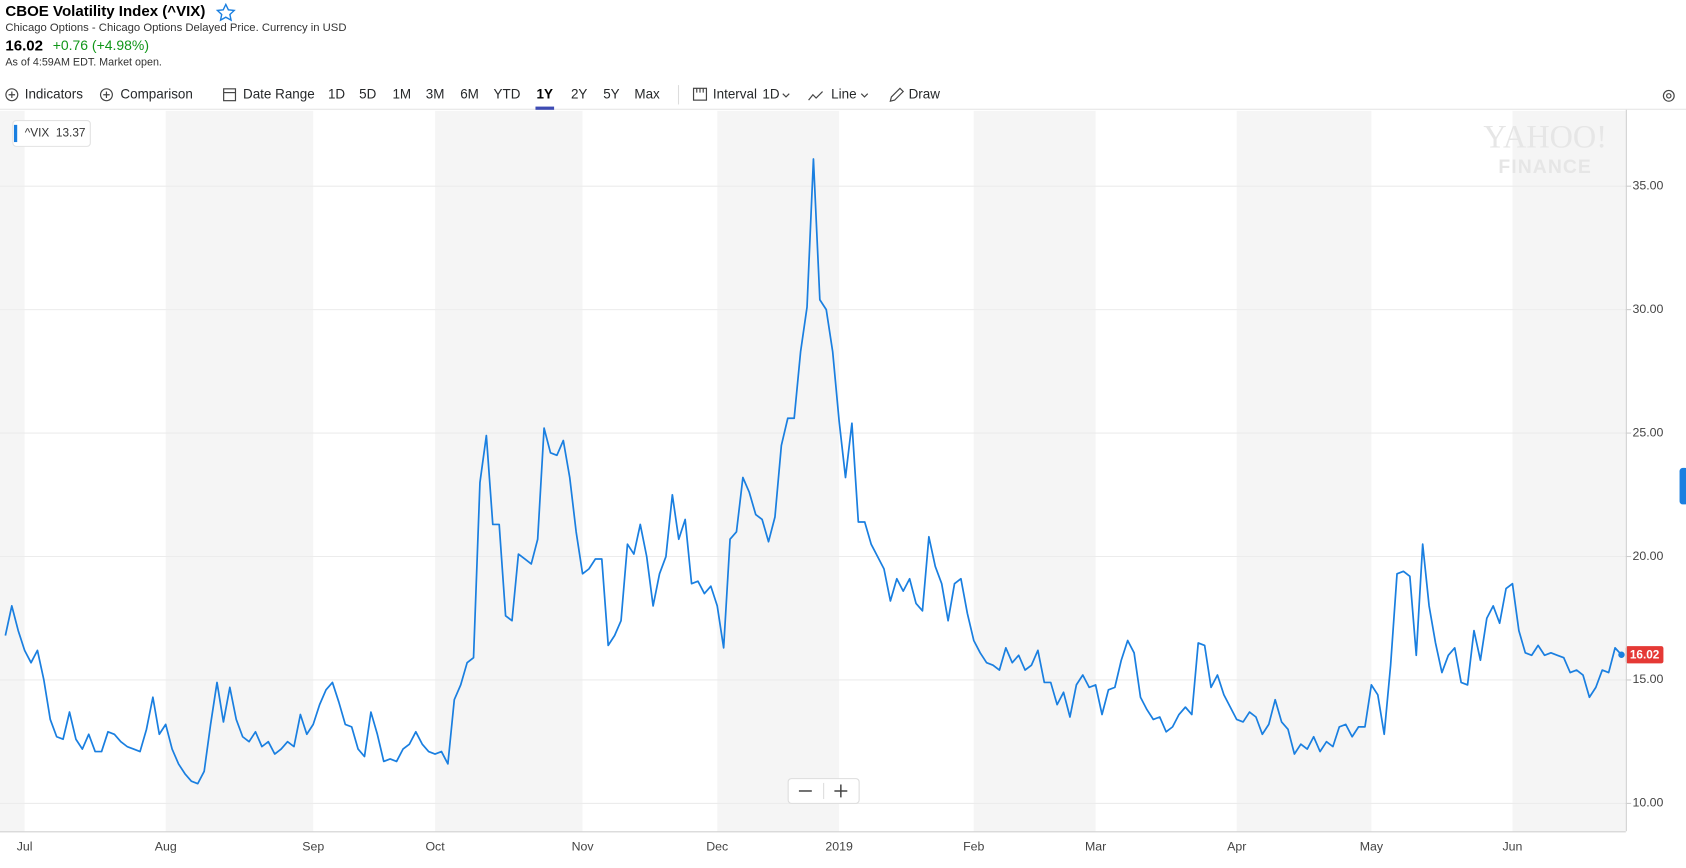 The image size is (1686, 868). Describe the element at coordinates (25, 847) in the screenshot. I see `x-tick-label: Jul` at that location.